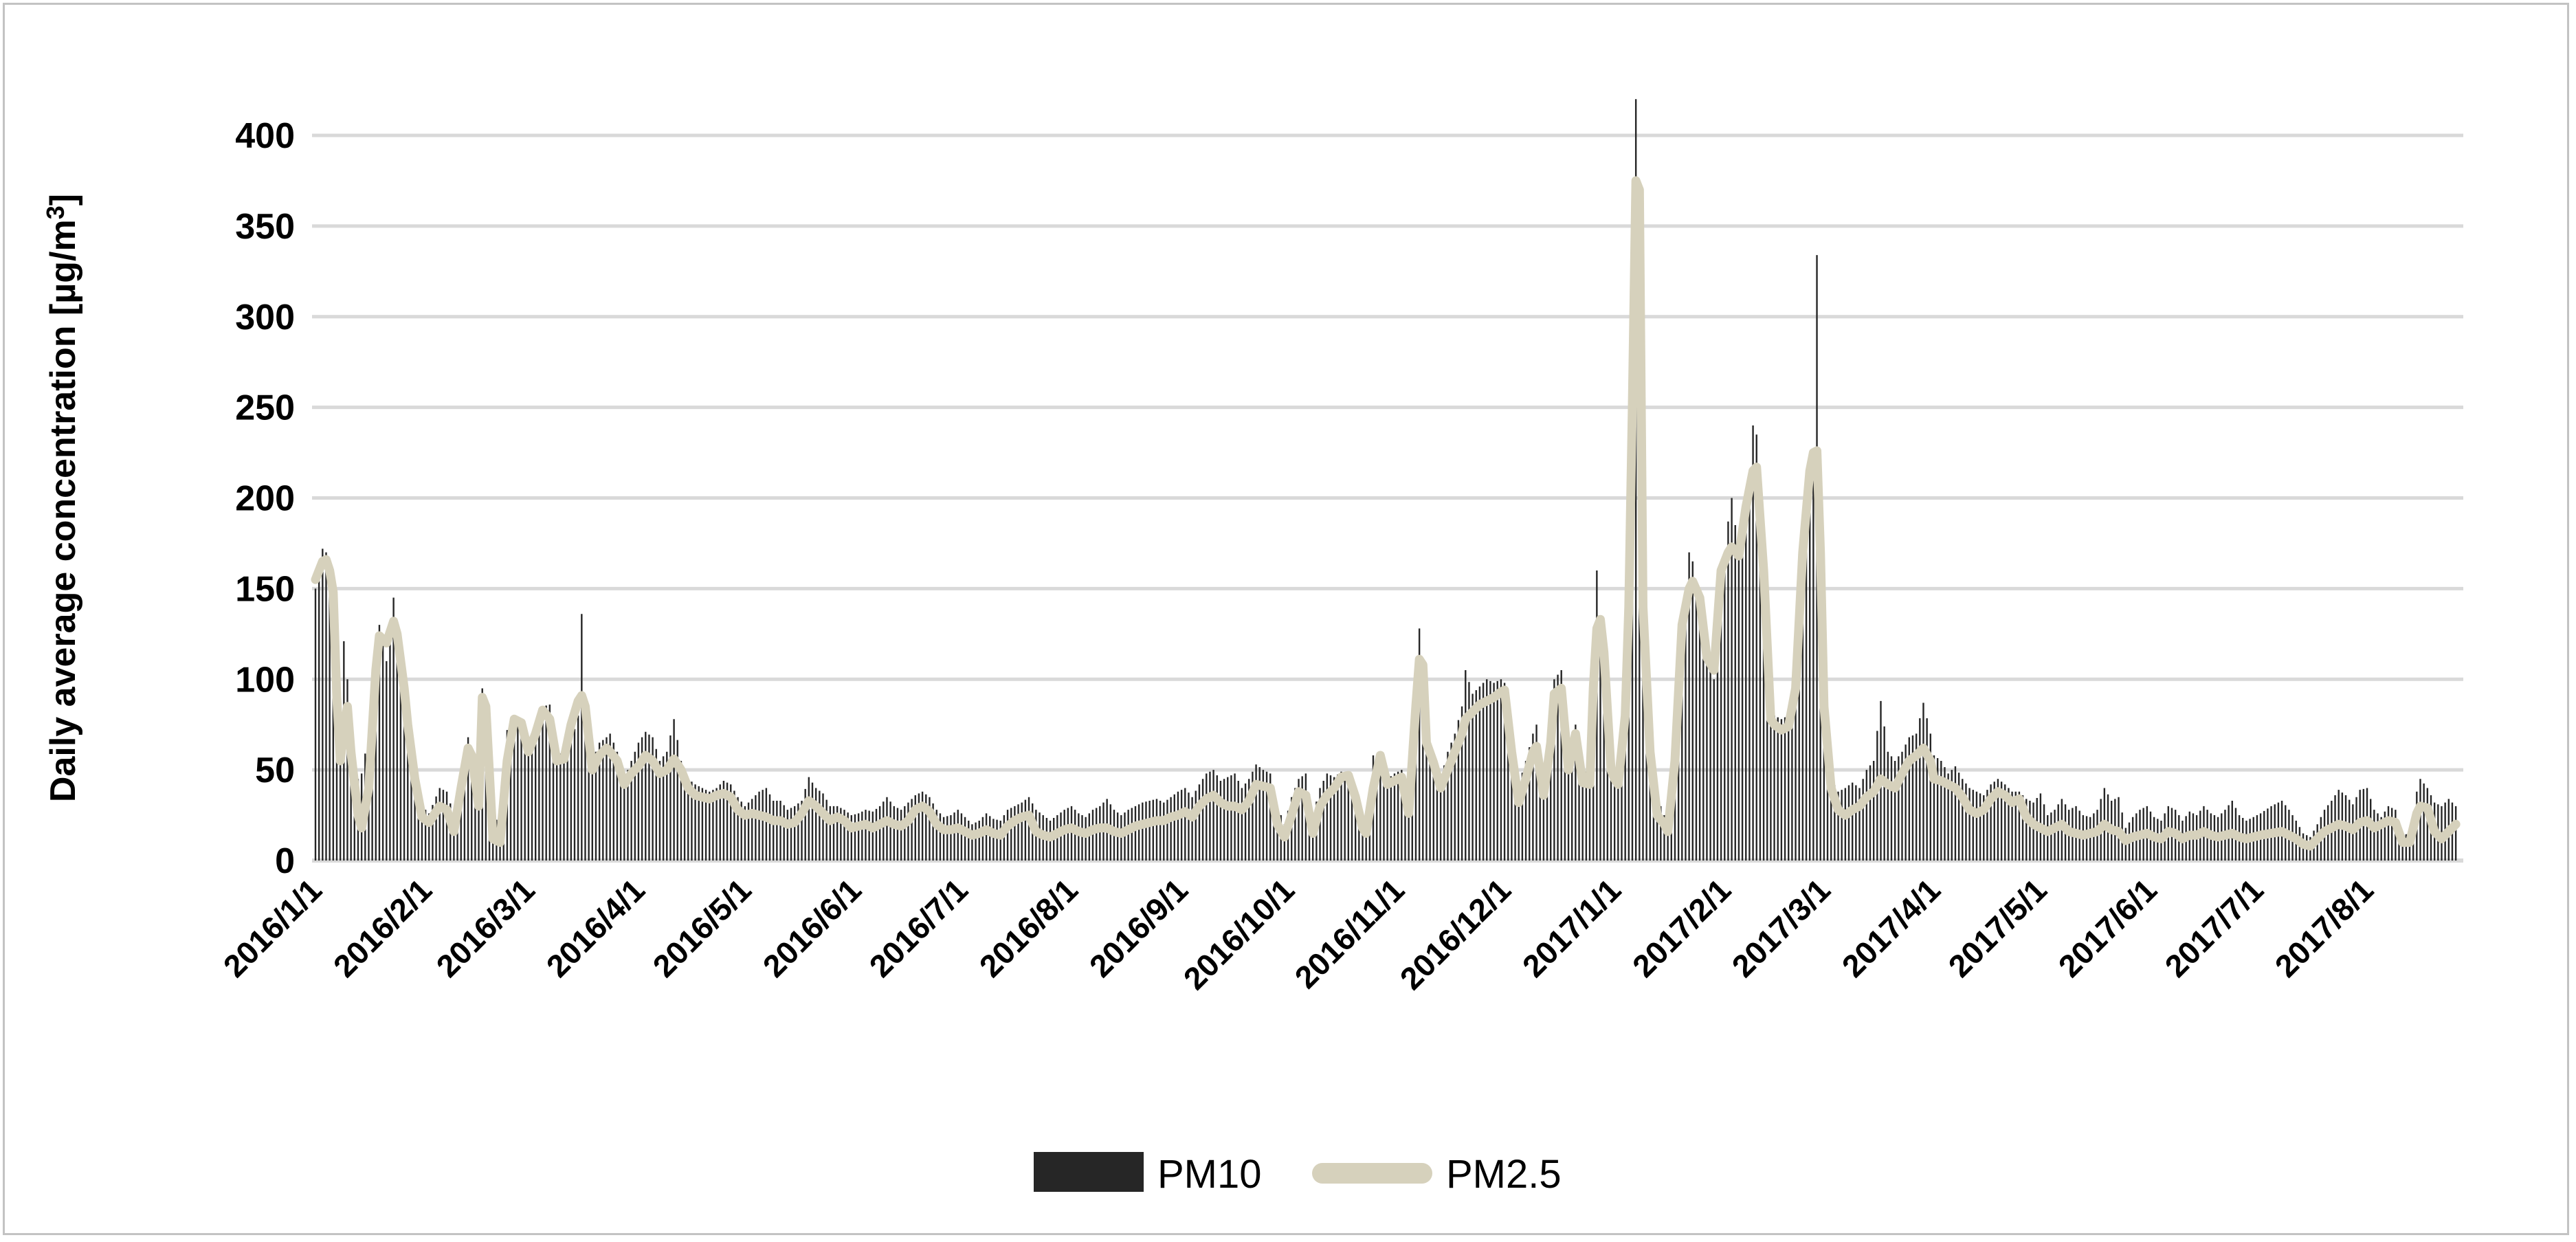  I want to click on y-tick-label-200: 200, so click(265, 499).